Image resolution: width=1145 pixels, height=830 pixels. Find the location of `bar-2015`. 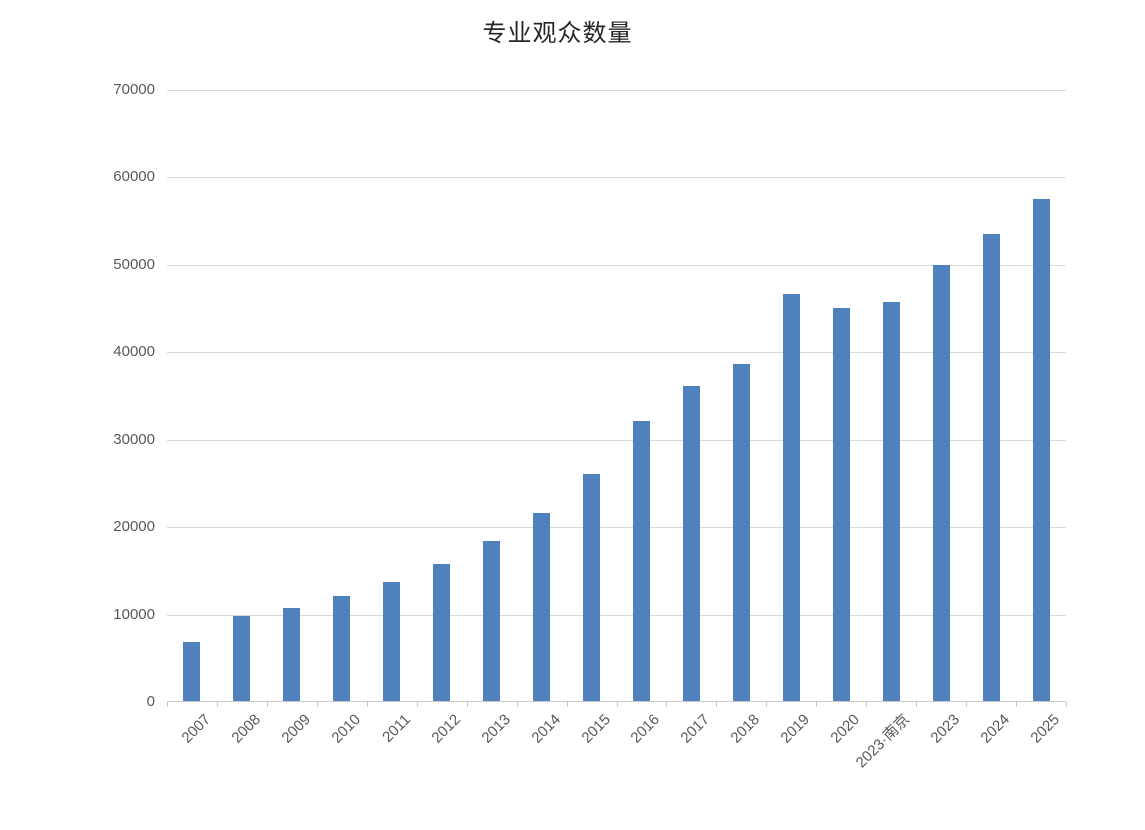

bar-2015 is located at coordinates (592, 587).